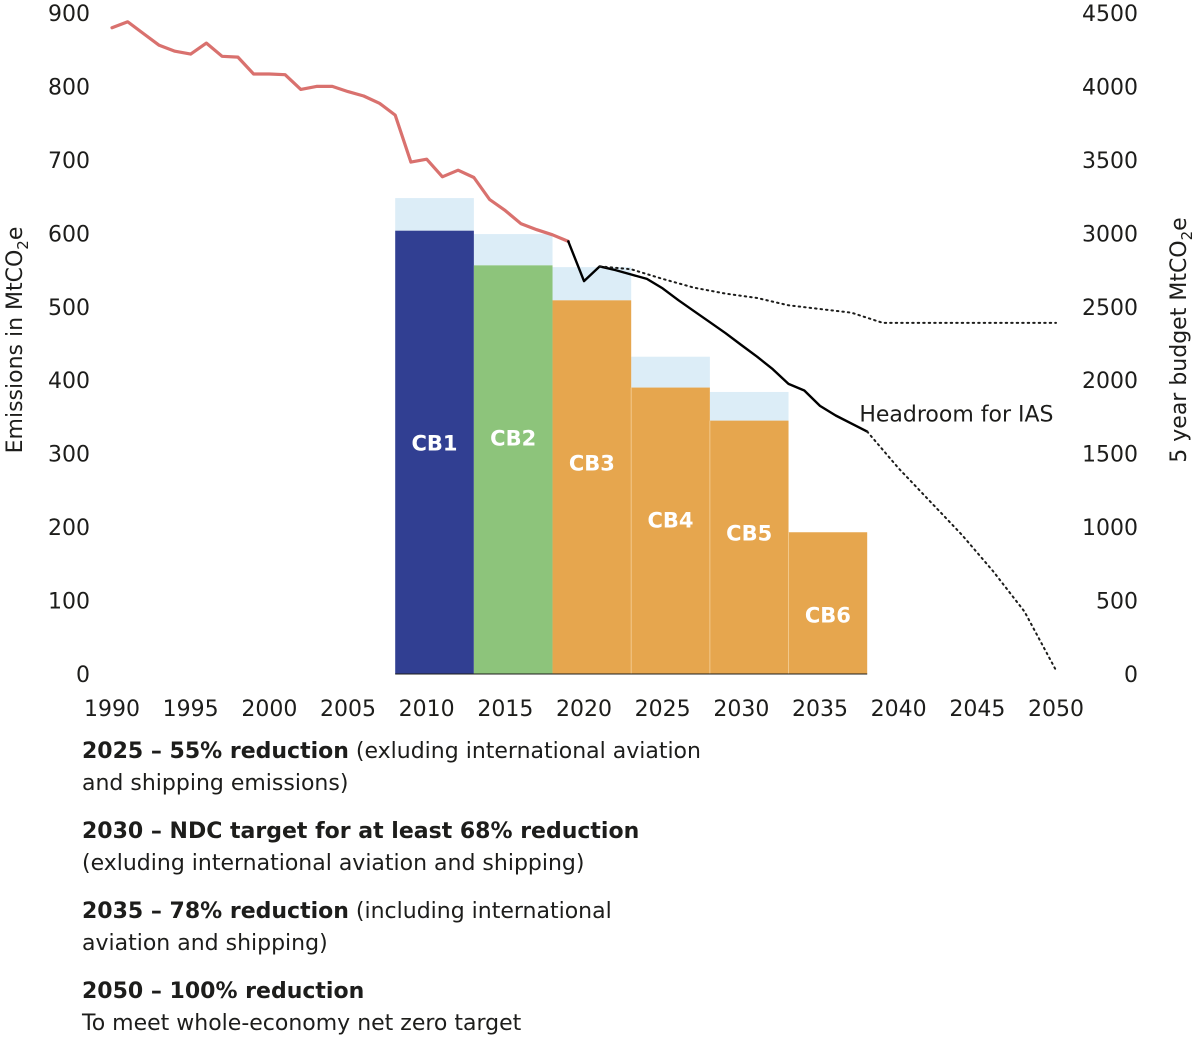 This screenshot has width=1200, height=1056. What do you see at coordinates (69, 345) in the screenshot?
I see `left-axis-ticks: 0 100 200 300 400 500 600 700 800 900` at bounding box center [69, 345].